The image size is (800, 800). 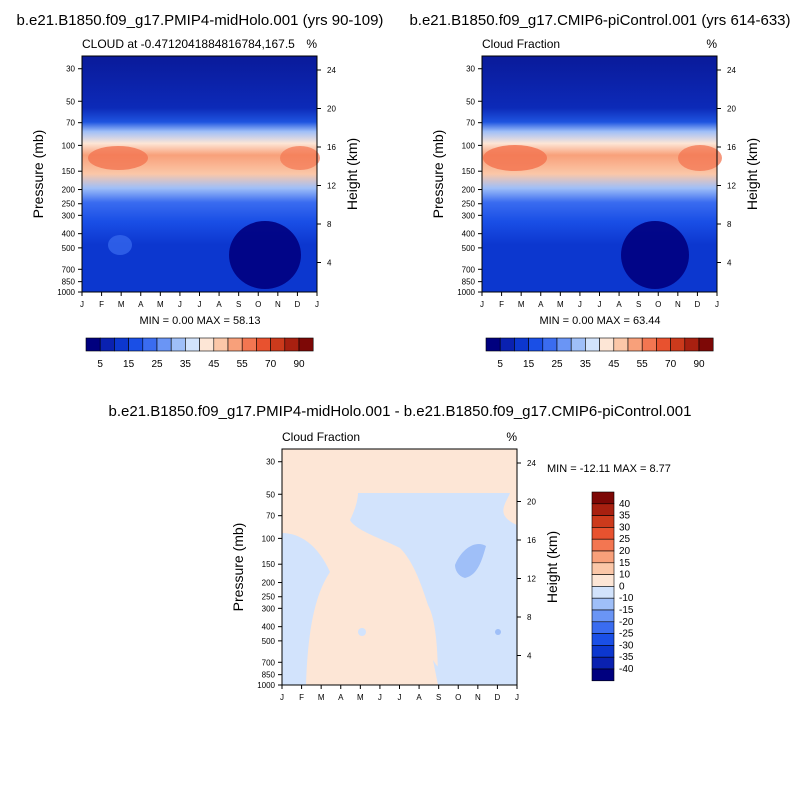 What do you see at coordinates (466, 292) in the screenshot?
I see `pressure-tick-label: 1000` at bounding box center [466, 292].